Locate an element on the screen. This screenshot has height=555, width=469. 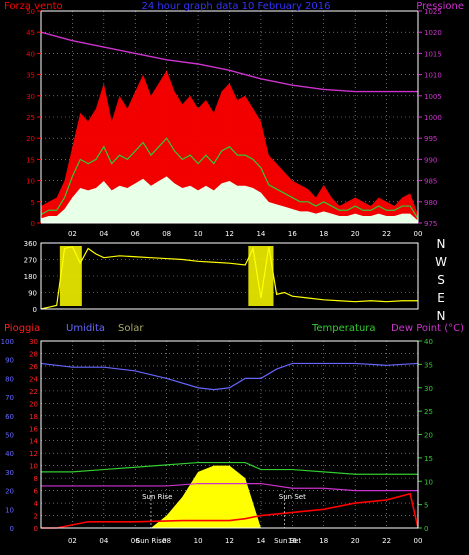
y-tick-label-humidity: 0 is located at coordinates (12, 529).